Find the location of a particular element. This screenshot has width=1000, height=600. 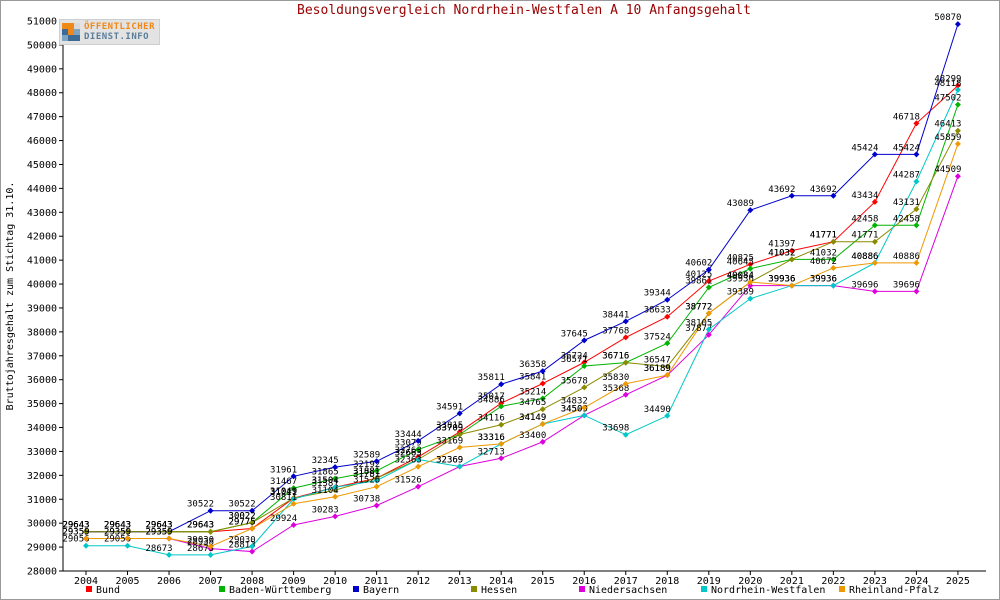

data-point-label: 30811 is located at coordinates (283, 498).